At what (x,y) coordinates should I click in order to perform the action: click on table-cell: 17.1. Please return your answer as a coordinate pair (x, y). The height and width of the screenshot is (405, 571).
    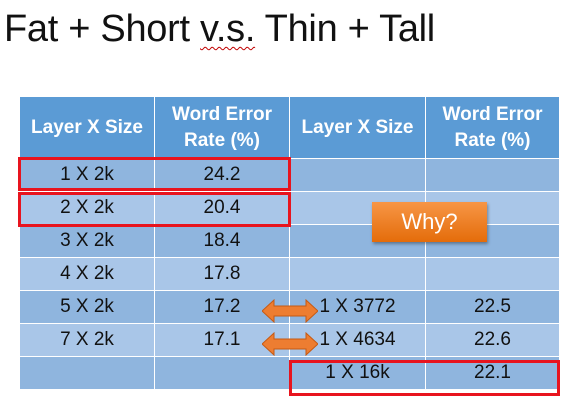
    Looking at the image, I should click on (222, 340).